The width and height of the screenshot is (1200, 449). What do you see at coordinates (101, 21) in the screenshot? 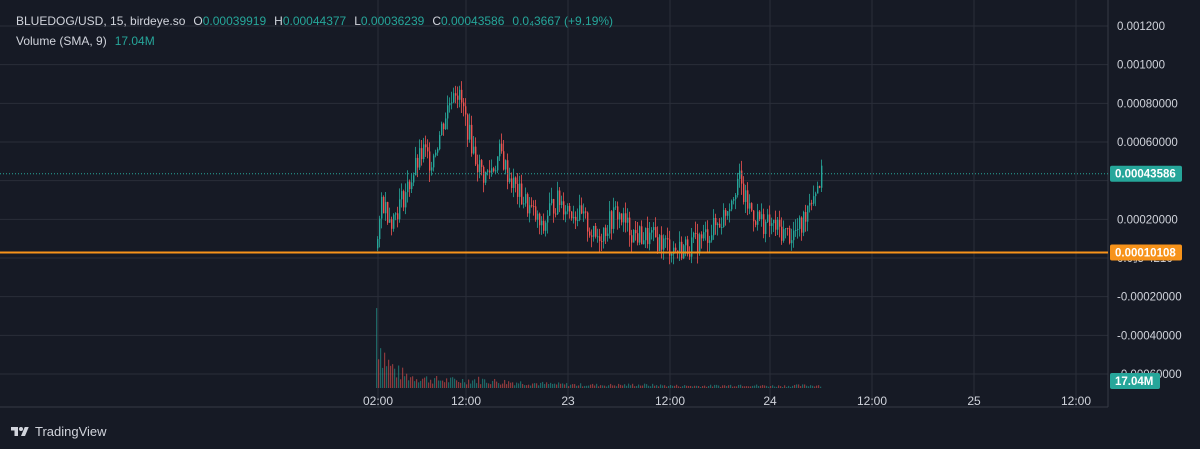
I see `symbol-label: BLUEDOG/USD, 15, birdeye.so` at bounding box center [101, 21].